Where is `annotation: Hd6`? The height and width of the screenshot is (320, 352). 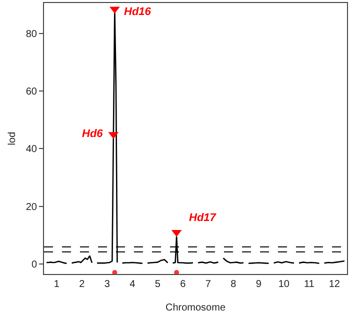 annotation: Hd6 is located at coordinates (93, 134).